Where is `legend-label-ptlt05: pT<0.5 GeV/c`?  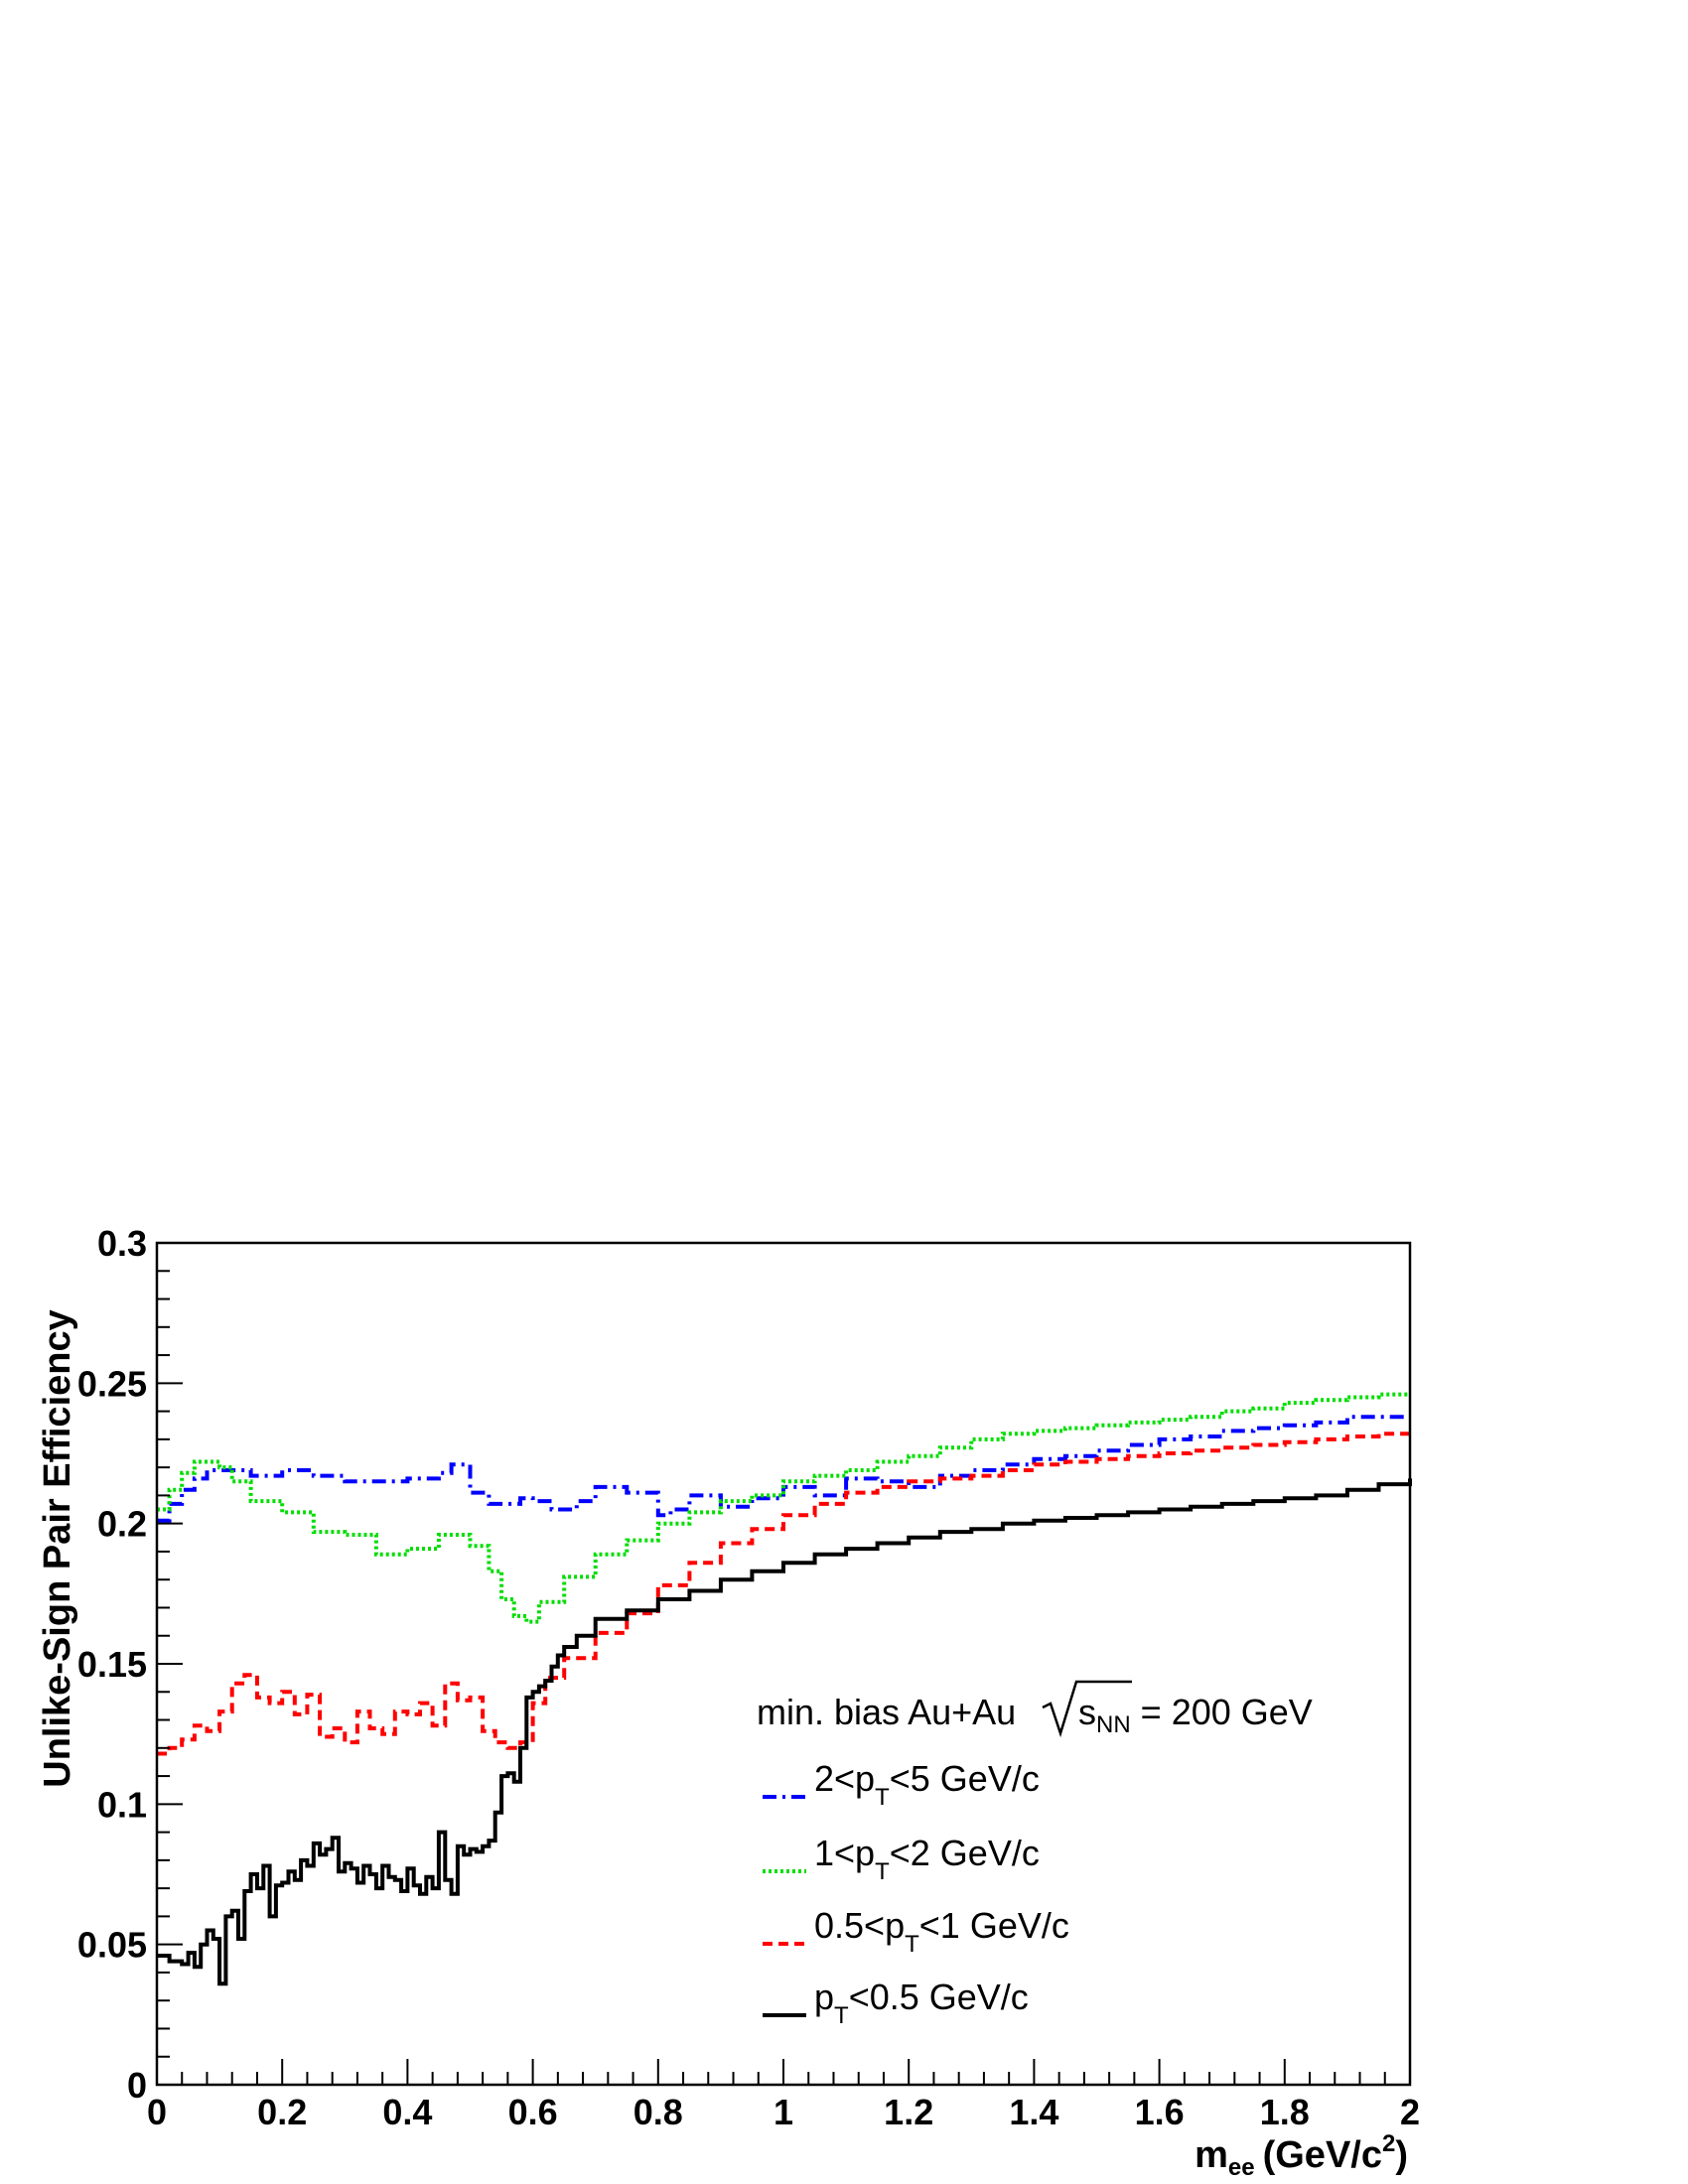
legend-label-ptlt05: pT<0.5 GeV/c is located at coordinates (921, 2003).